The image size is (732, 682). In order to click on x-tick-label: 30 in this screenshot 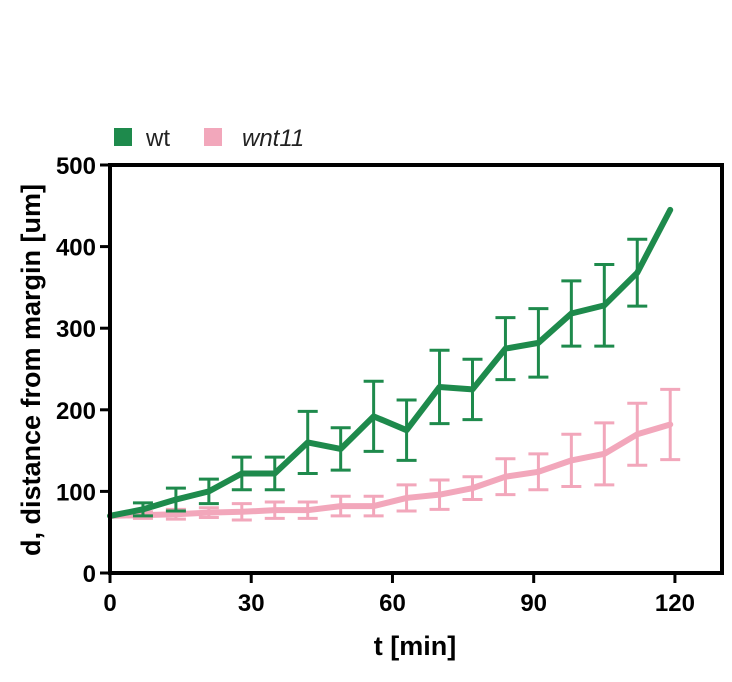, I will do `click(251, 603)`.